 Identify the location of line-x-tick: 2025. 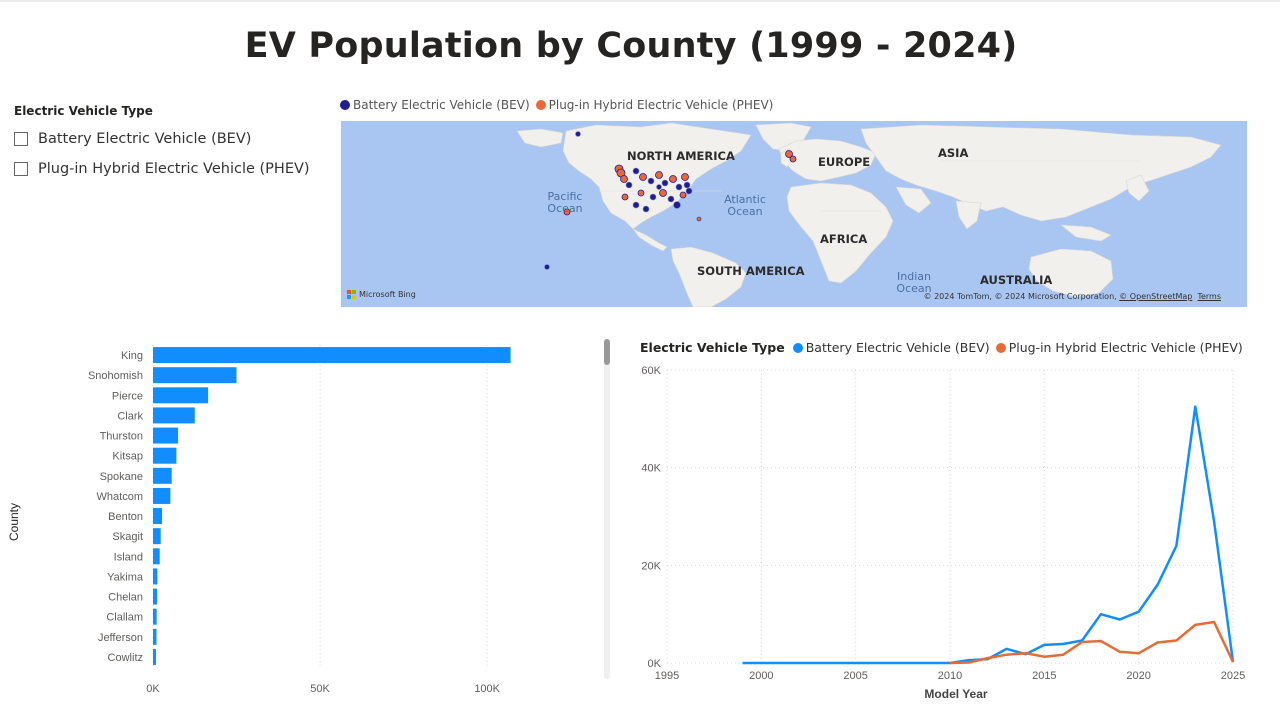
(1233, 676).